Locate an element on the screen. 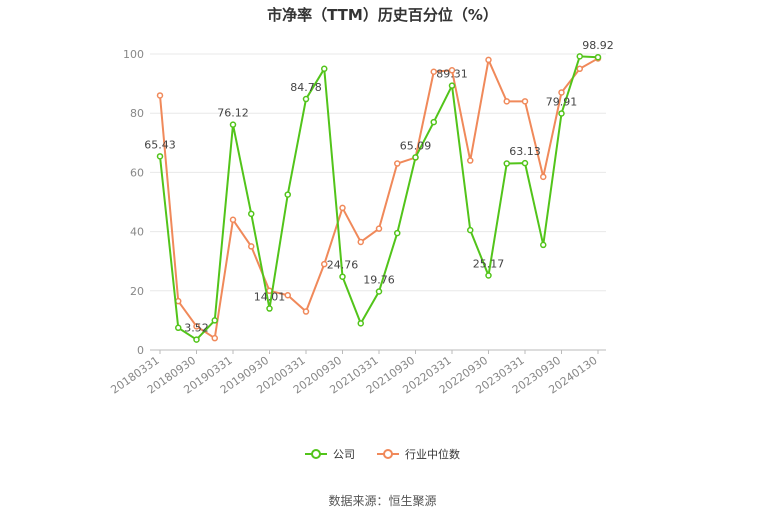 The image size is (765, 517). data-label: 76.12 is located at coordinates (233, 113).